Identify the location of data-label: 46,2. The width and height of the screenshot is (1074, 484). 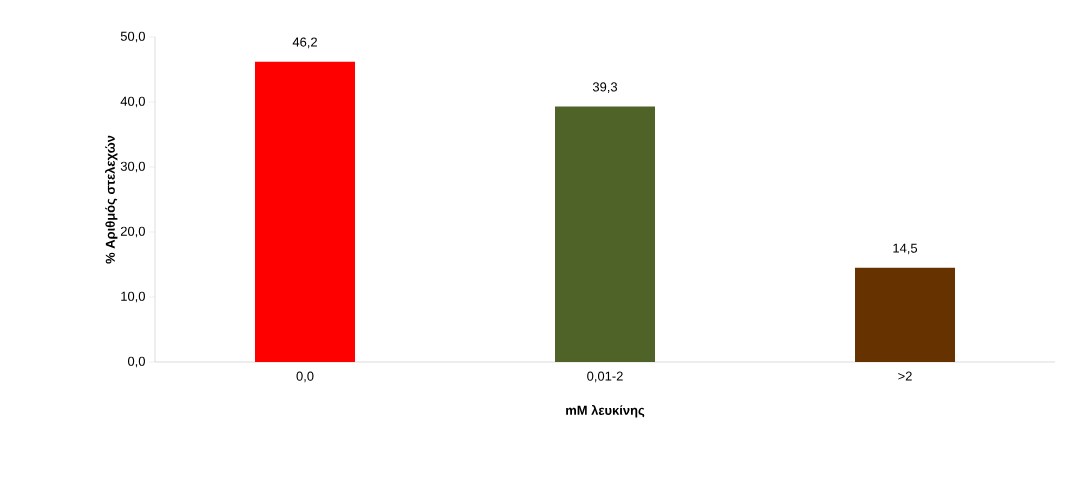
(304, 43).